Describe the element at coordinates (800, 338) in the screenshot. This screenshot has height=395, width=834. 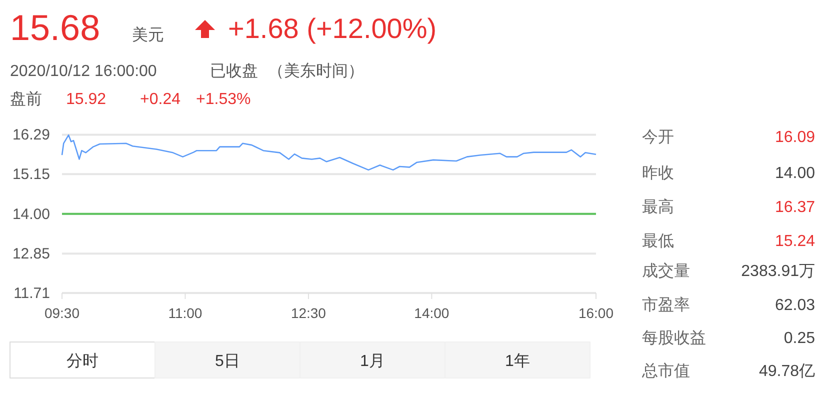
I see `text: 0.25` at that location.